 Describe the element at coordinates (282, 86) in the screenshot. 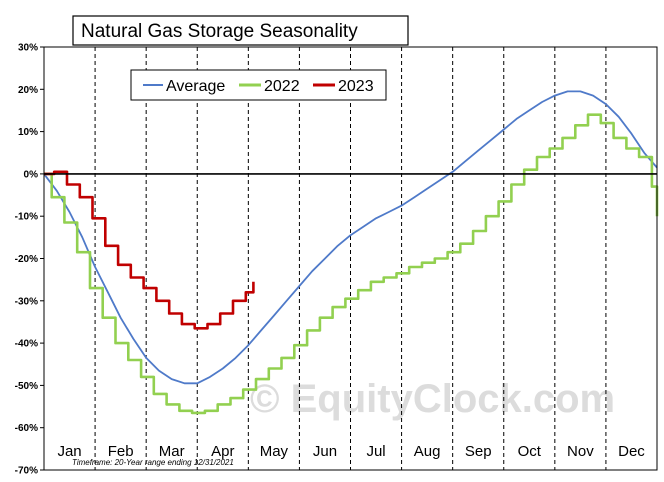

I see `legend-label-2022: 2022` at that location.